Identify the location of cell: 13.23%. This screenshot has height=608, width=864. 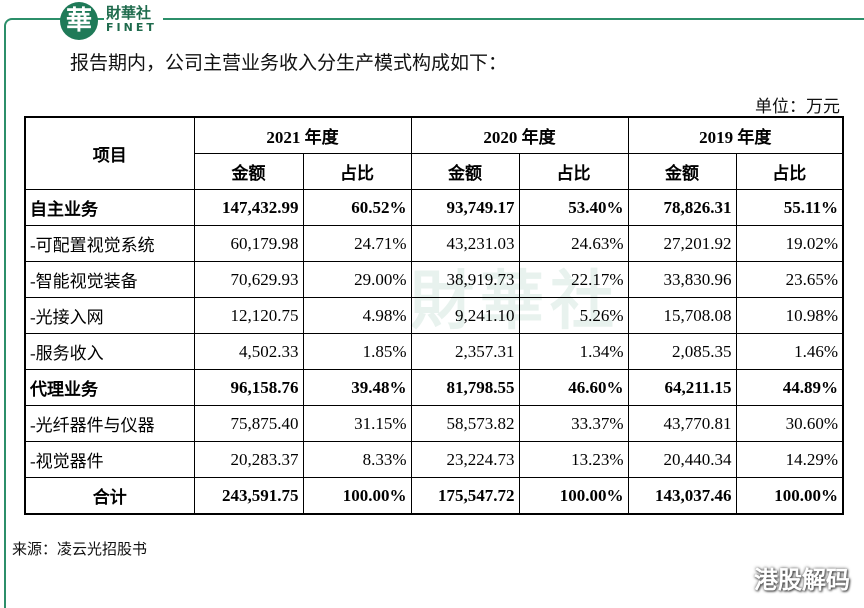
(573, 459).